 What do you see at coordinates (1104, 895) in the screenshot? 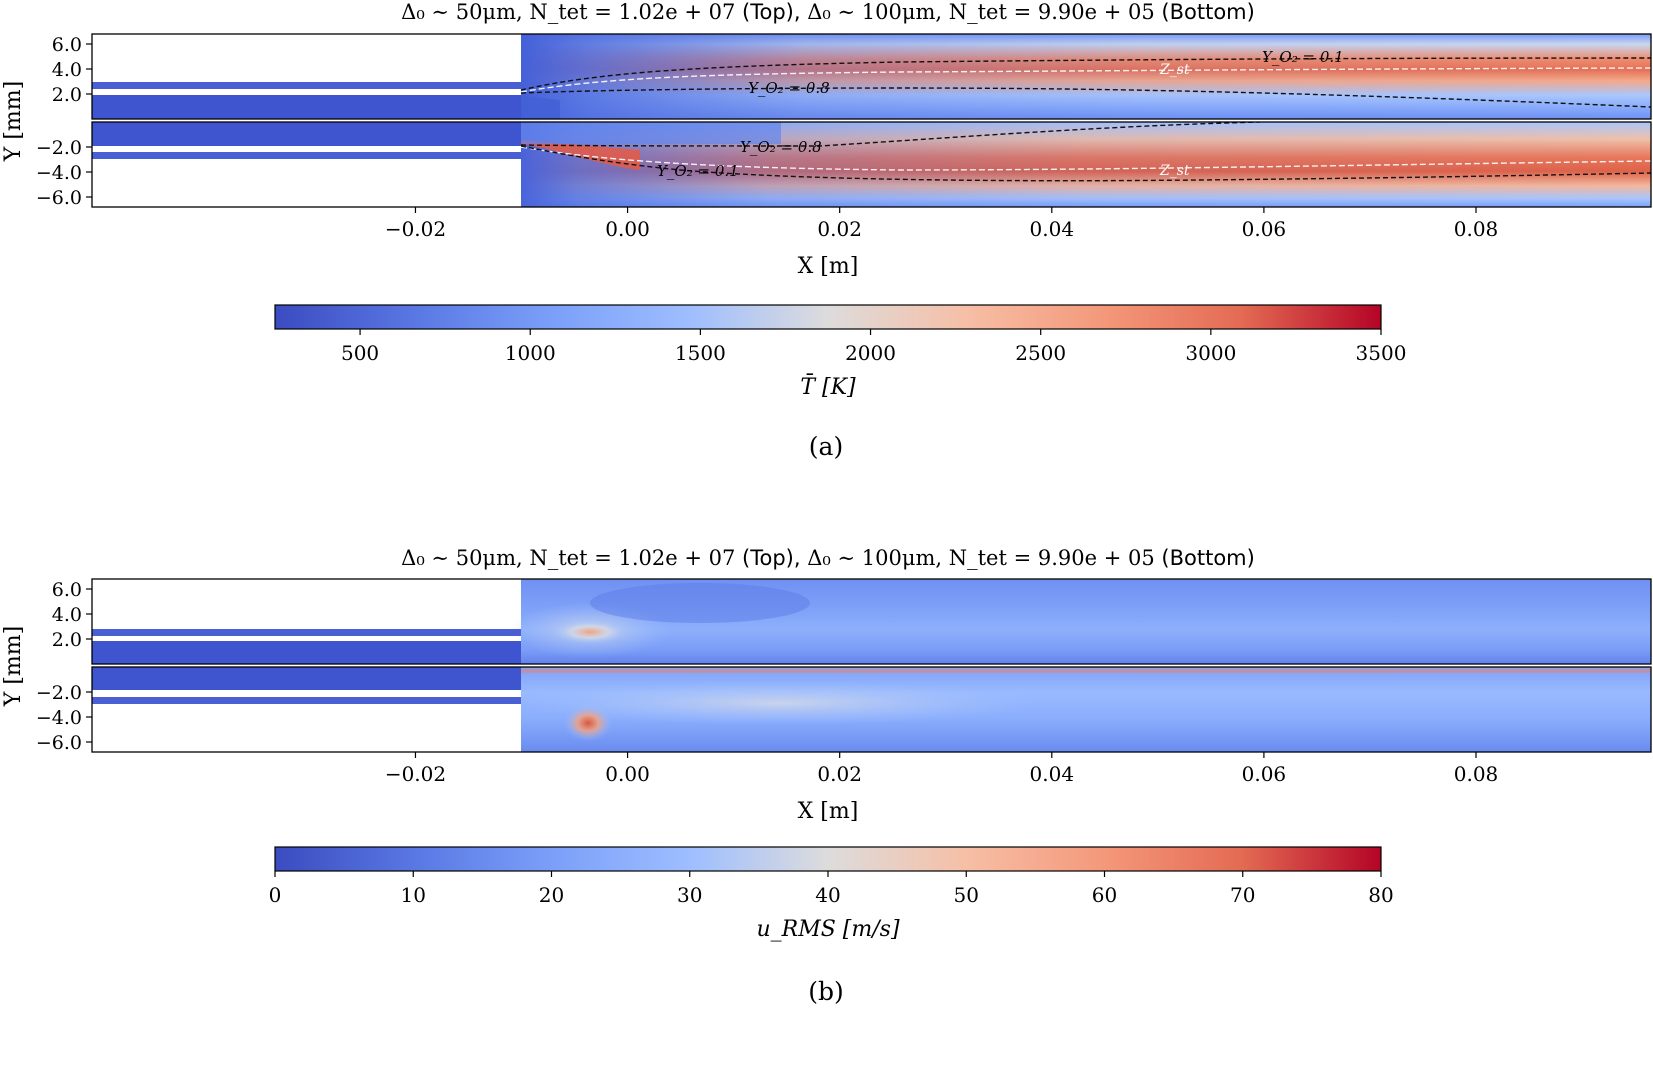
I see `colorbar-tick-label: 60` at bounding box center [1104, 895].